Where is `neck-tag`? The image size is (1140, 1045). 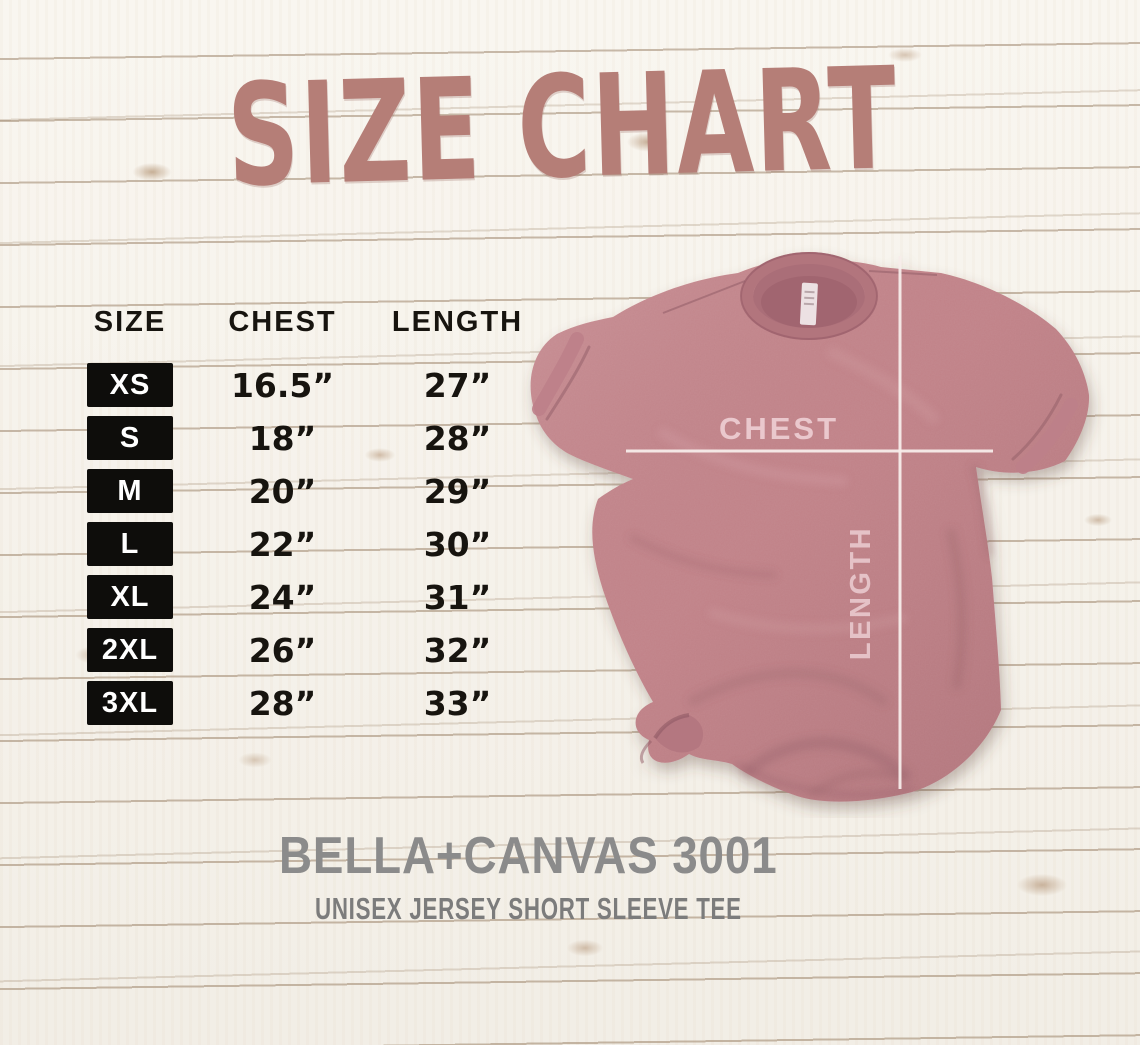
neck-tag is located at coordinates (808, 304).